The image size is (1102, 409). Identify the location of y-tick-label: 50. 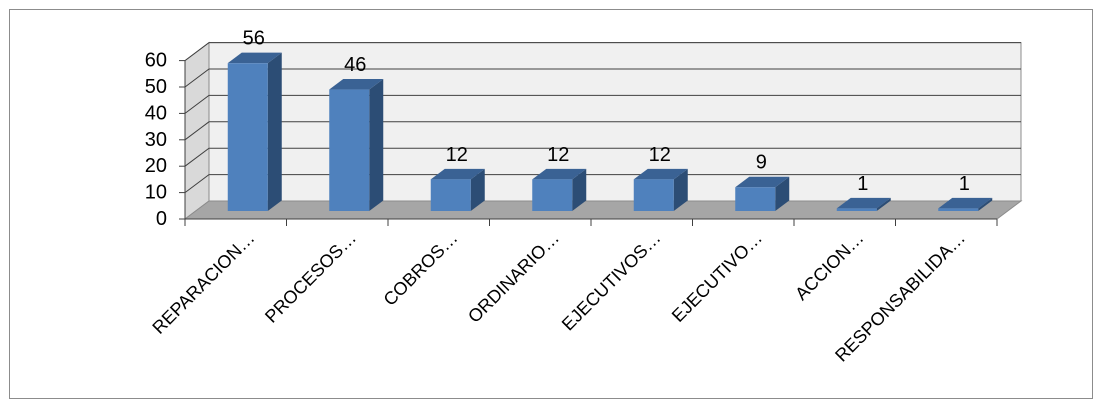
(156, 87).